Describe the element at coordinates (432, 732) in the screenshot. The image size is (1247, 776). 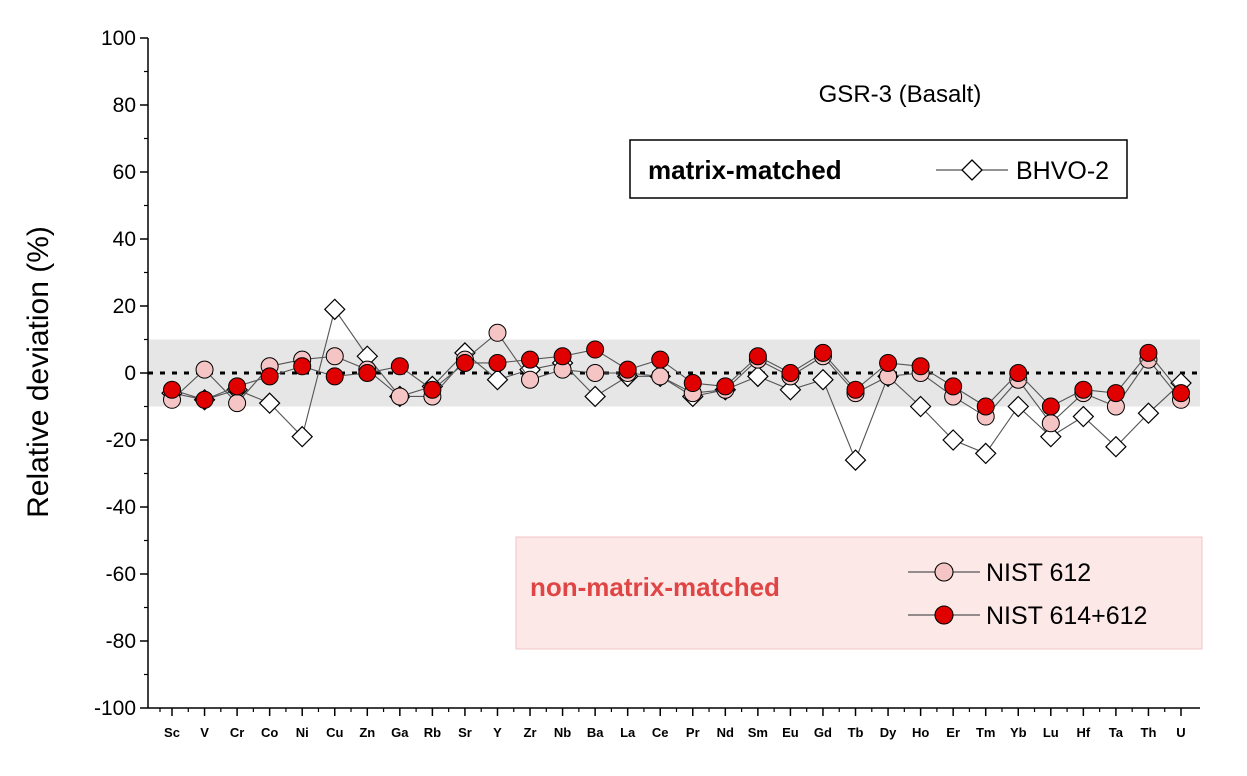
I see `x-tick-label: Rb` at that location.